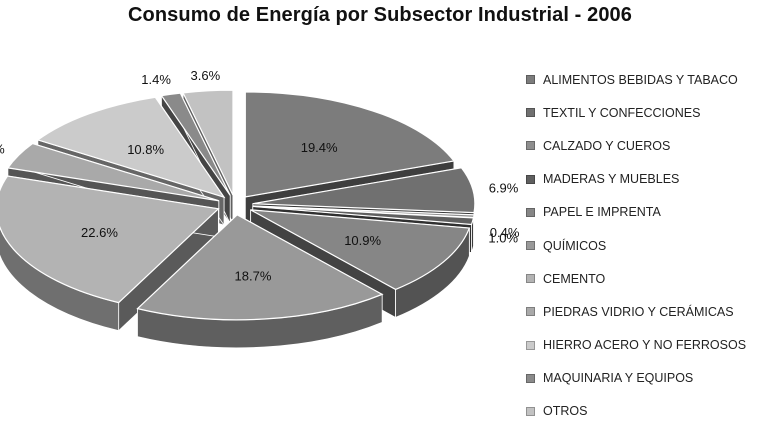 Image resolution: width=760 pixels, height=428 pixels. What do you see at coordinates (145, 149) in the screenshot?
I see `data-label-hierro-acero-y-no-ferrosos: 10.8%` at bounding box center [145, 149].